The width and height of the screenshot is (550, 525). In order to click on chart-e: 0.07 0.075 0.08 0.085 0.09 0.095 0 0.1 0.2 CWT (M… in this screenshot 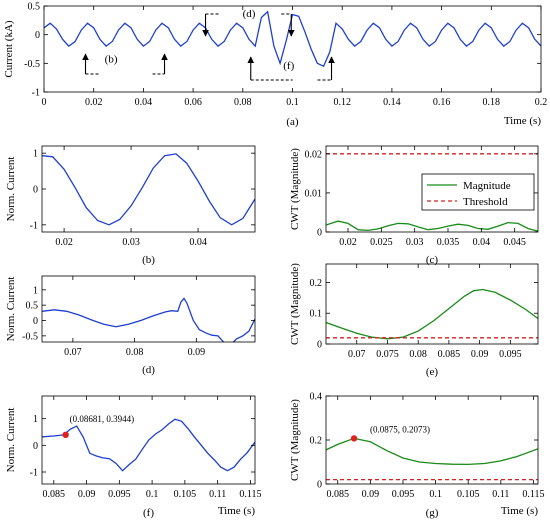, I will do `click(414, 320)`.